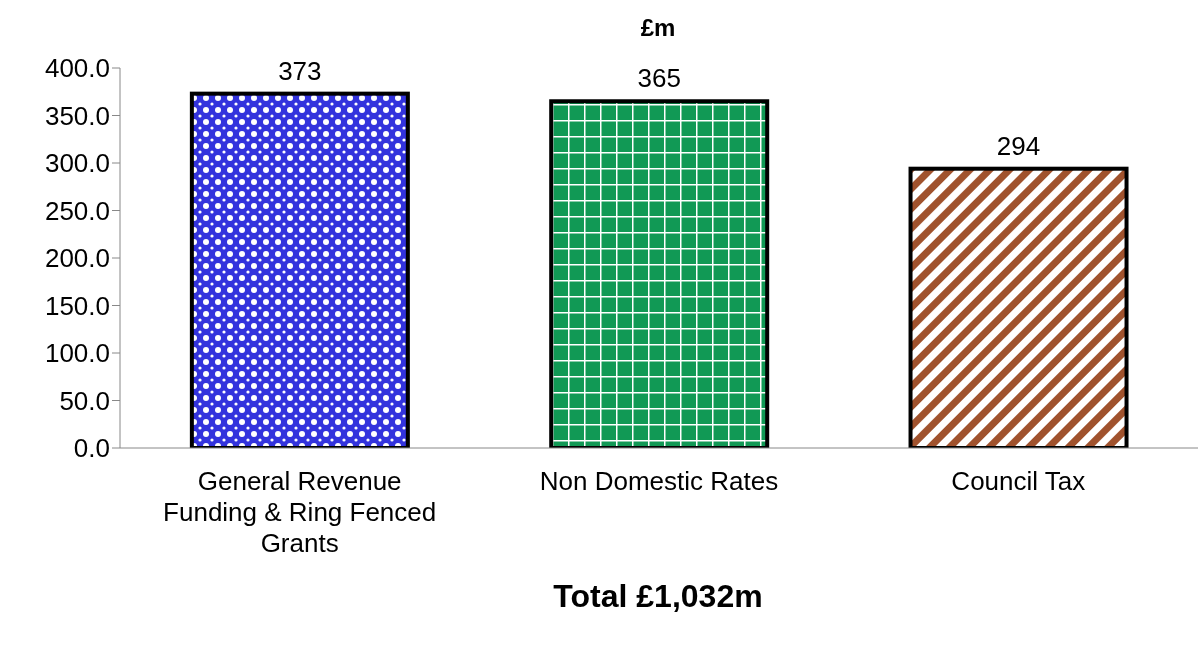 The width and height of the screenshot is (1201, 661). What do you see at coordinates (77, 210) in the screenshot?
I see `y-tick-label: 250.0` at bounding box center [77, 210].